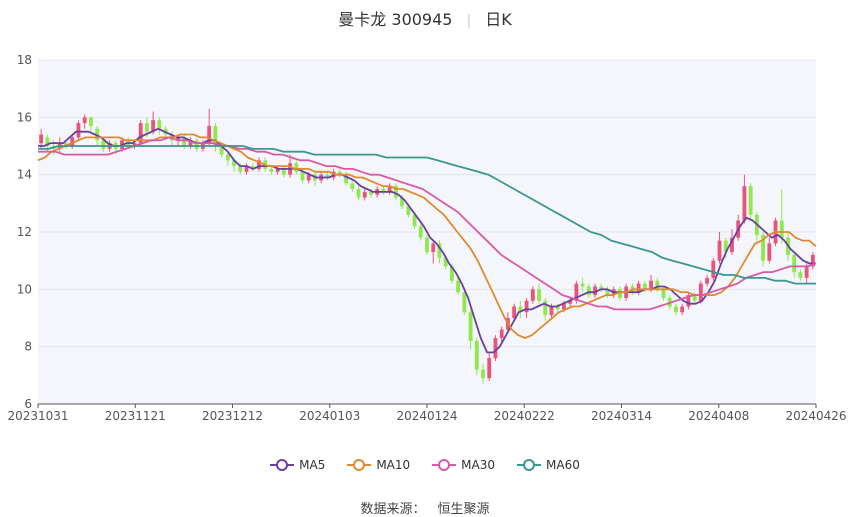 The width and height of the screenshot is (850, 517). I want to click on data-source: 数据来源： 恒生聚源, so click(425, 507).